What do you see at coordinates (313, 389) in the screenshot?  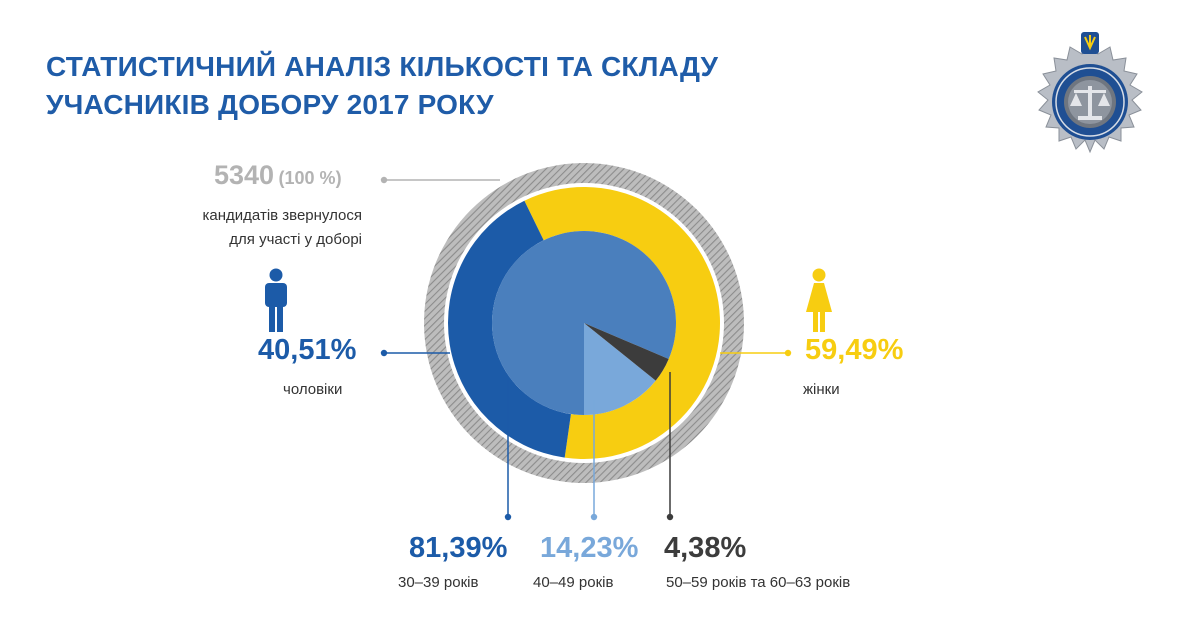 I see `men-label: чоловіки` at bounding box center [313, 389].